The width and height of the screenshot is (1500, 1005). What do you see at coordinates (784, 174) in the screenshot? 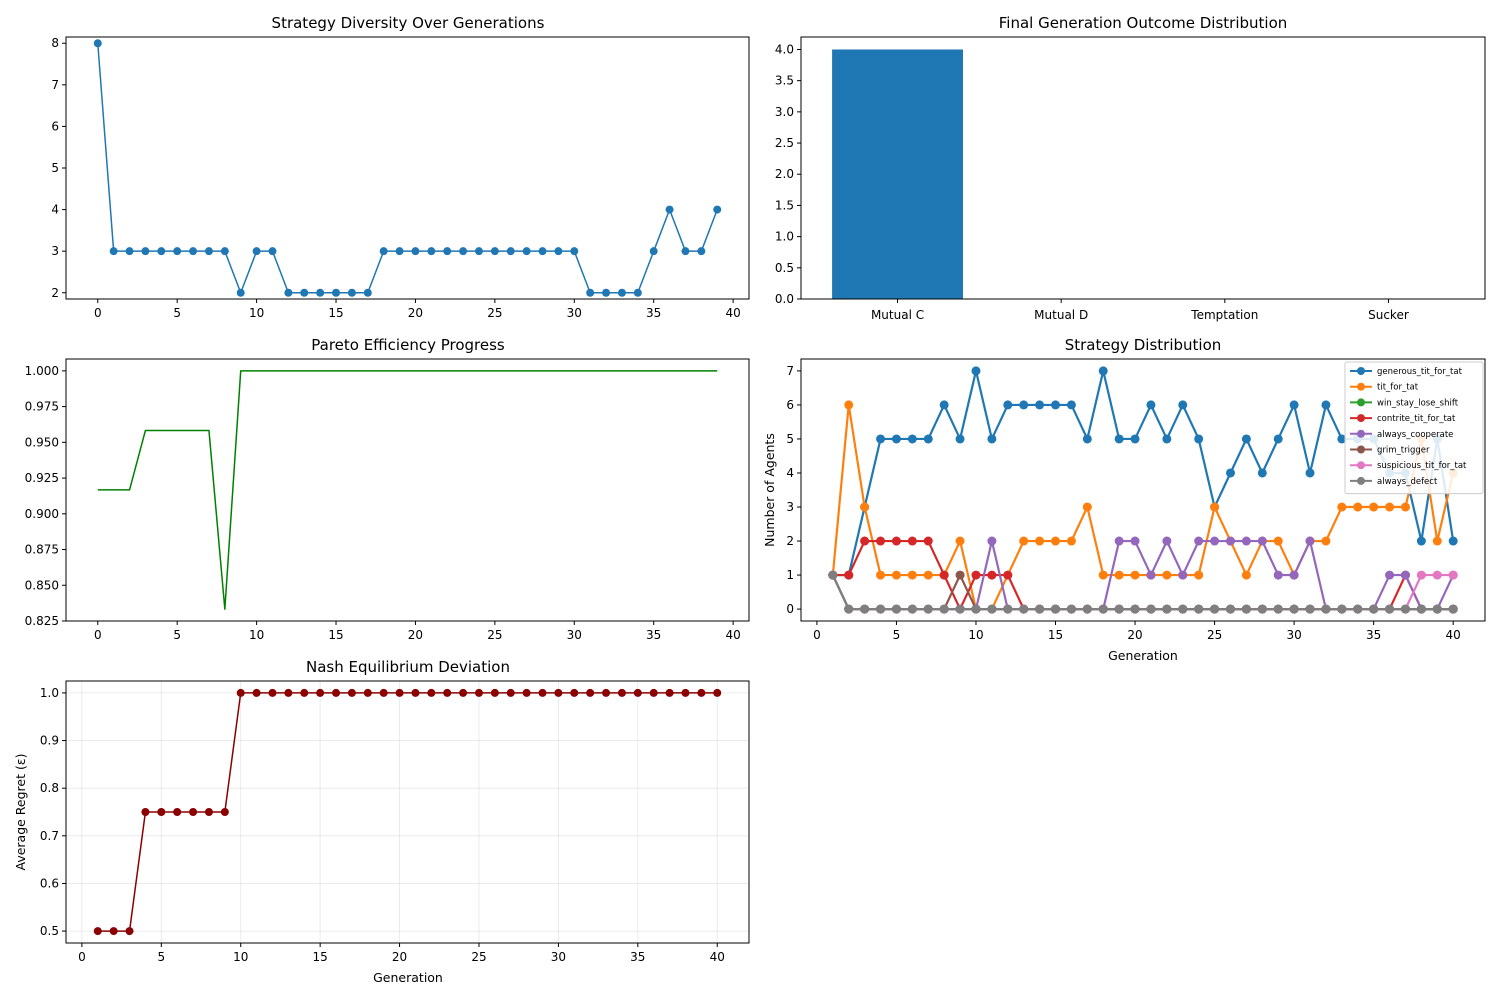
I see `y-tick-label: 2.0` at bounding box center [784, 174].